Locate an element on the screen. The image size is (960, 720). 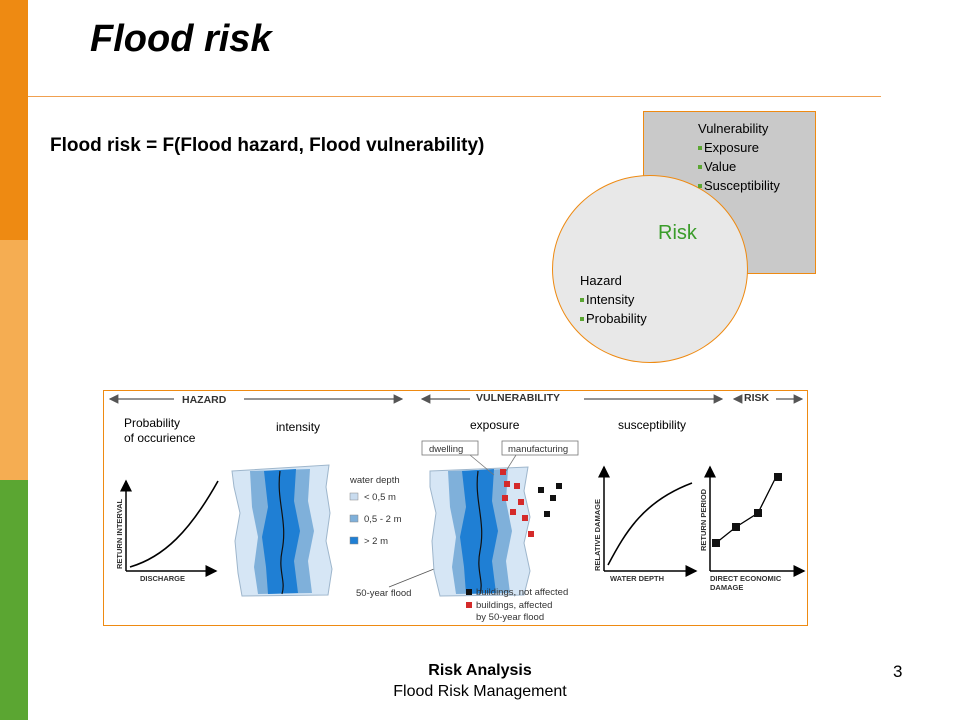
legend-deep: > 2 m is located at coordinates (376, 541).